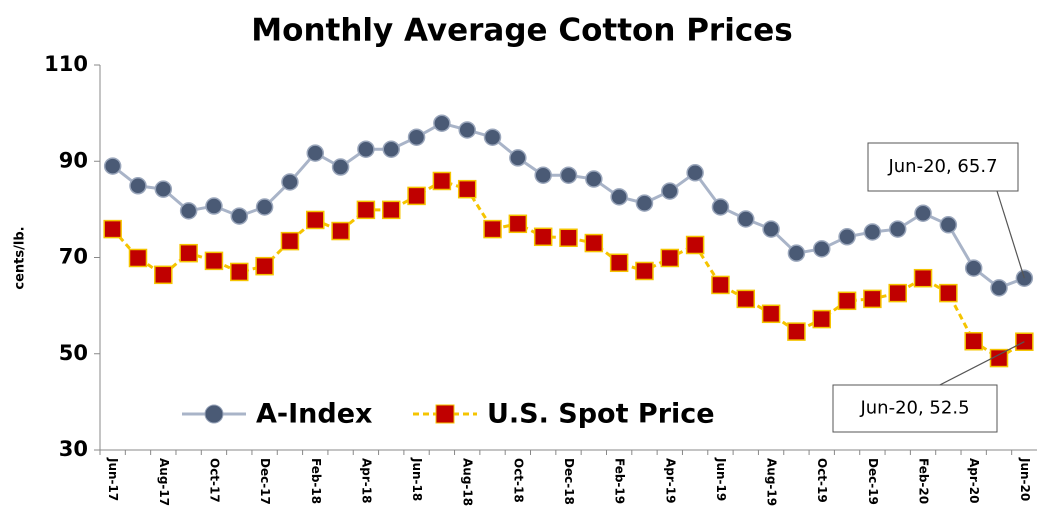 The height and width of the screenshot is (515, 1042). I want to click on x-tick-label: Apr-18, so click(366, 480).